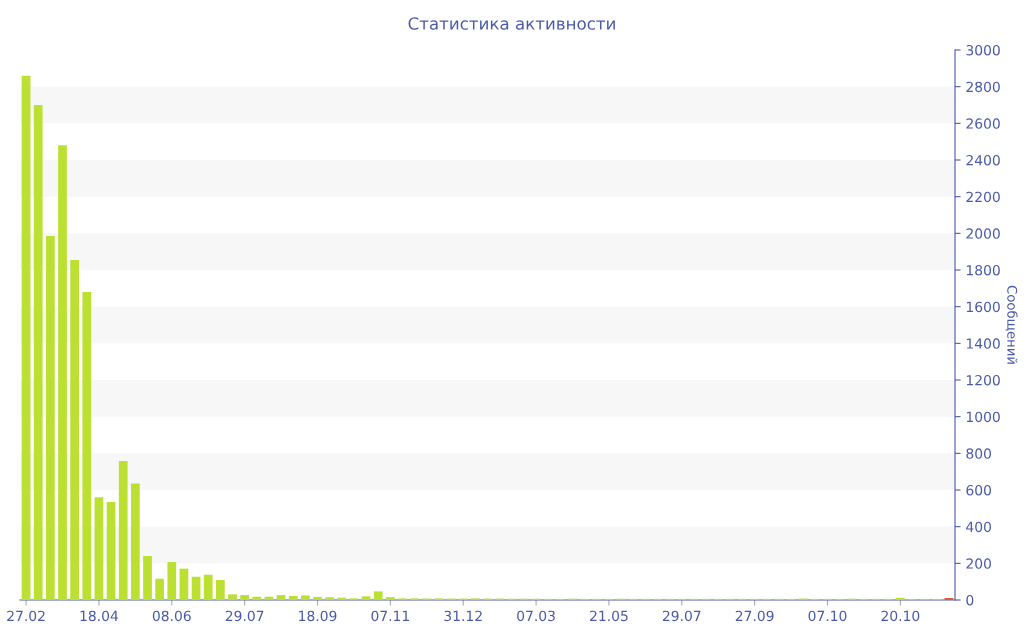  Describe the element at coordinates (983, 380) in the screenshot. I see `y2-tick-label: 1200` at that location.